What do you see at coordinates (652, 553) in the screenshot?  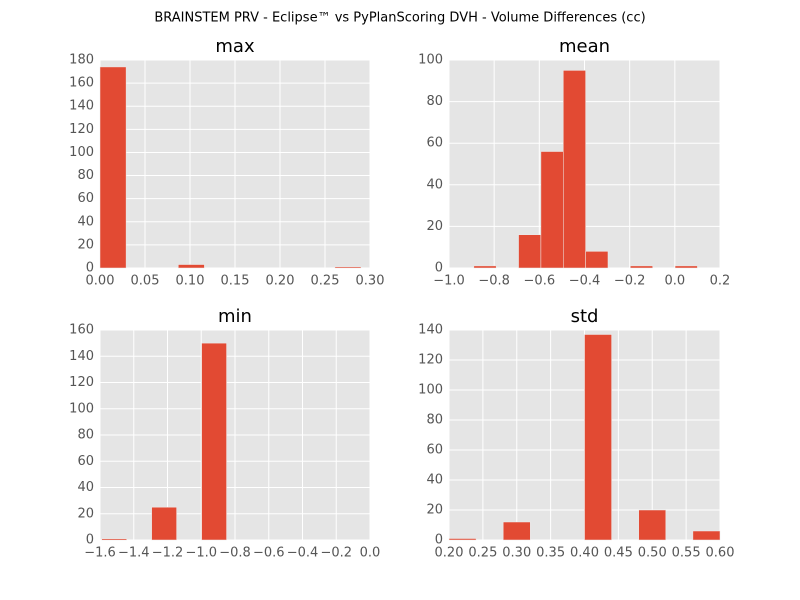 I see `x-tick-label: 0.50` at bounding box center [652, 553].